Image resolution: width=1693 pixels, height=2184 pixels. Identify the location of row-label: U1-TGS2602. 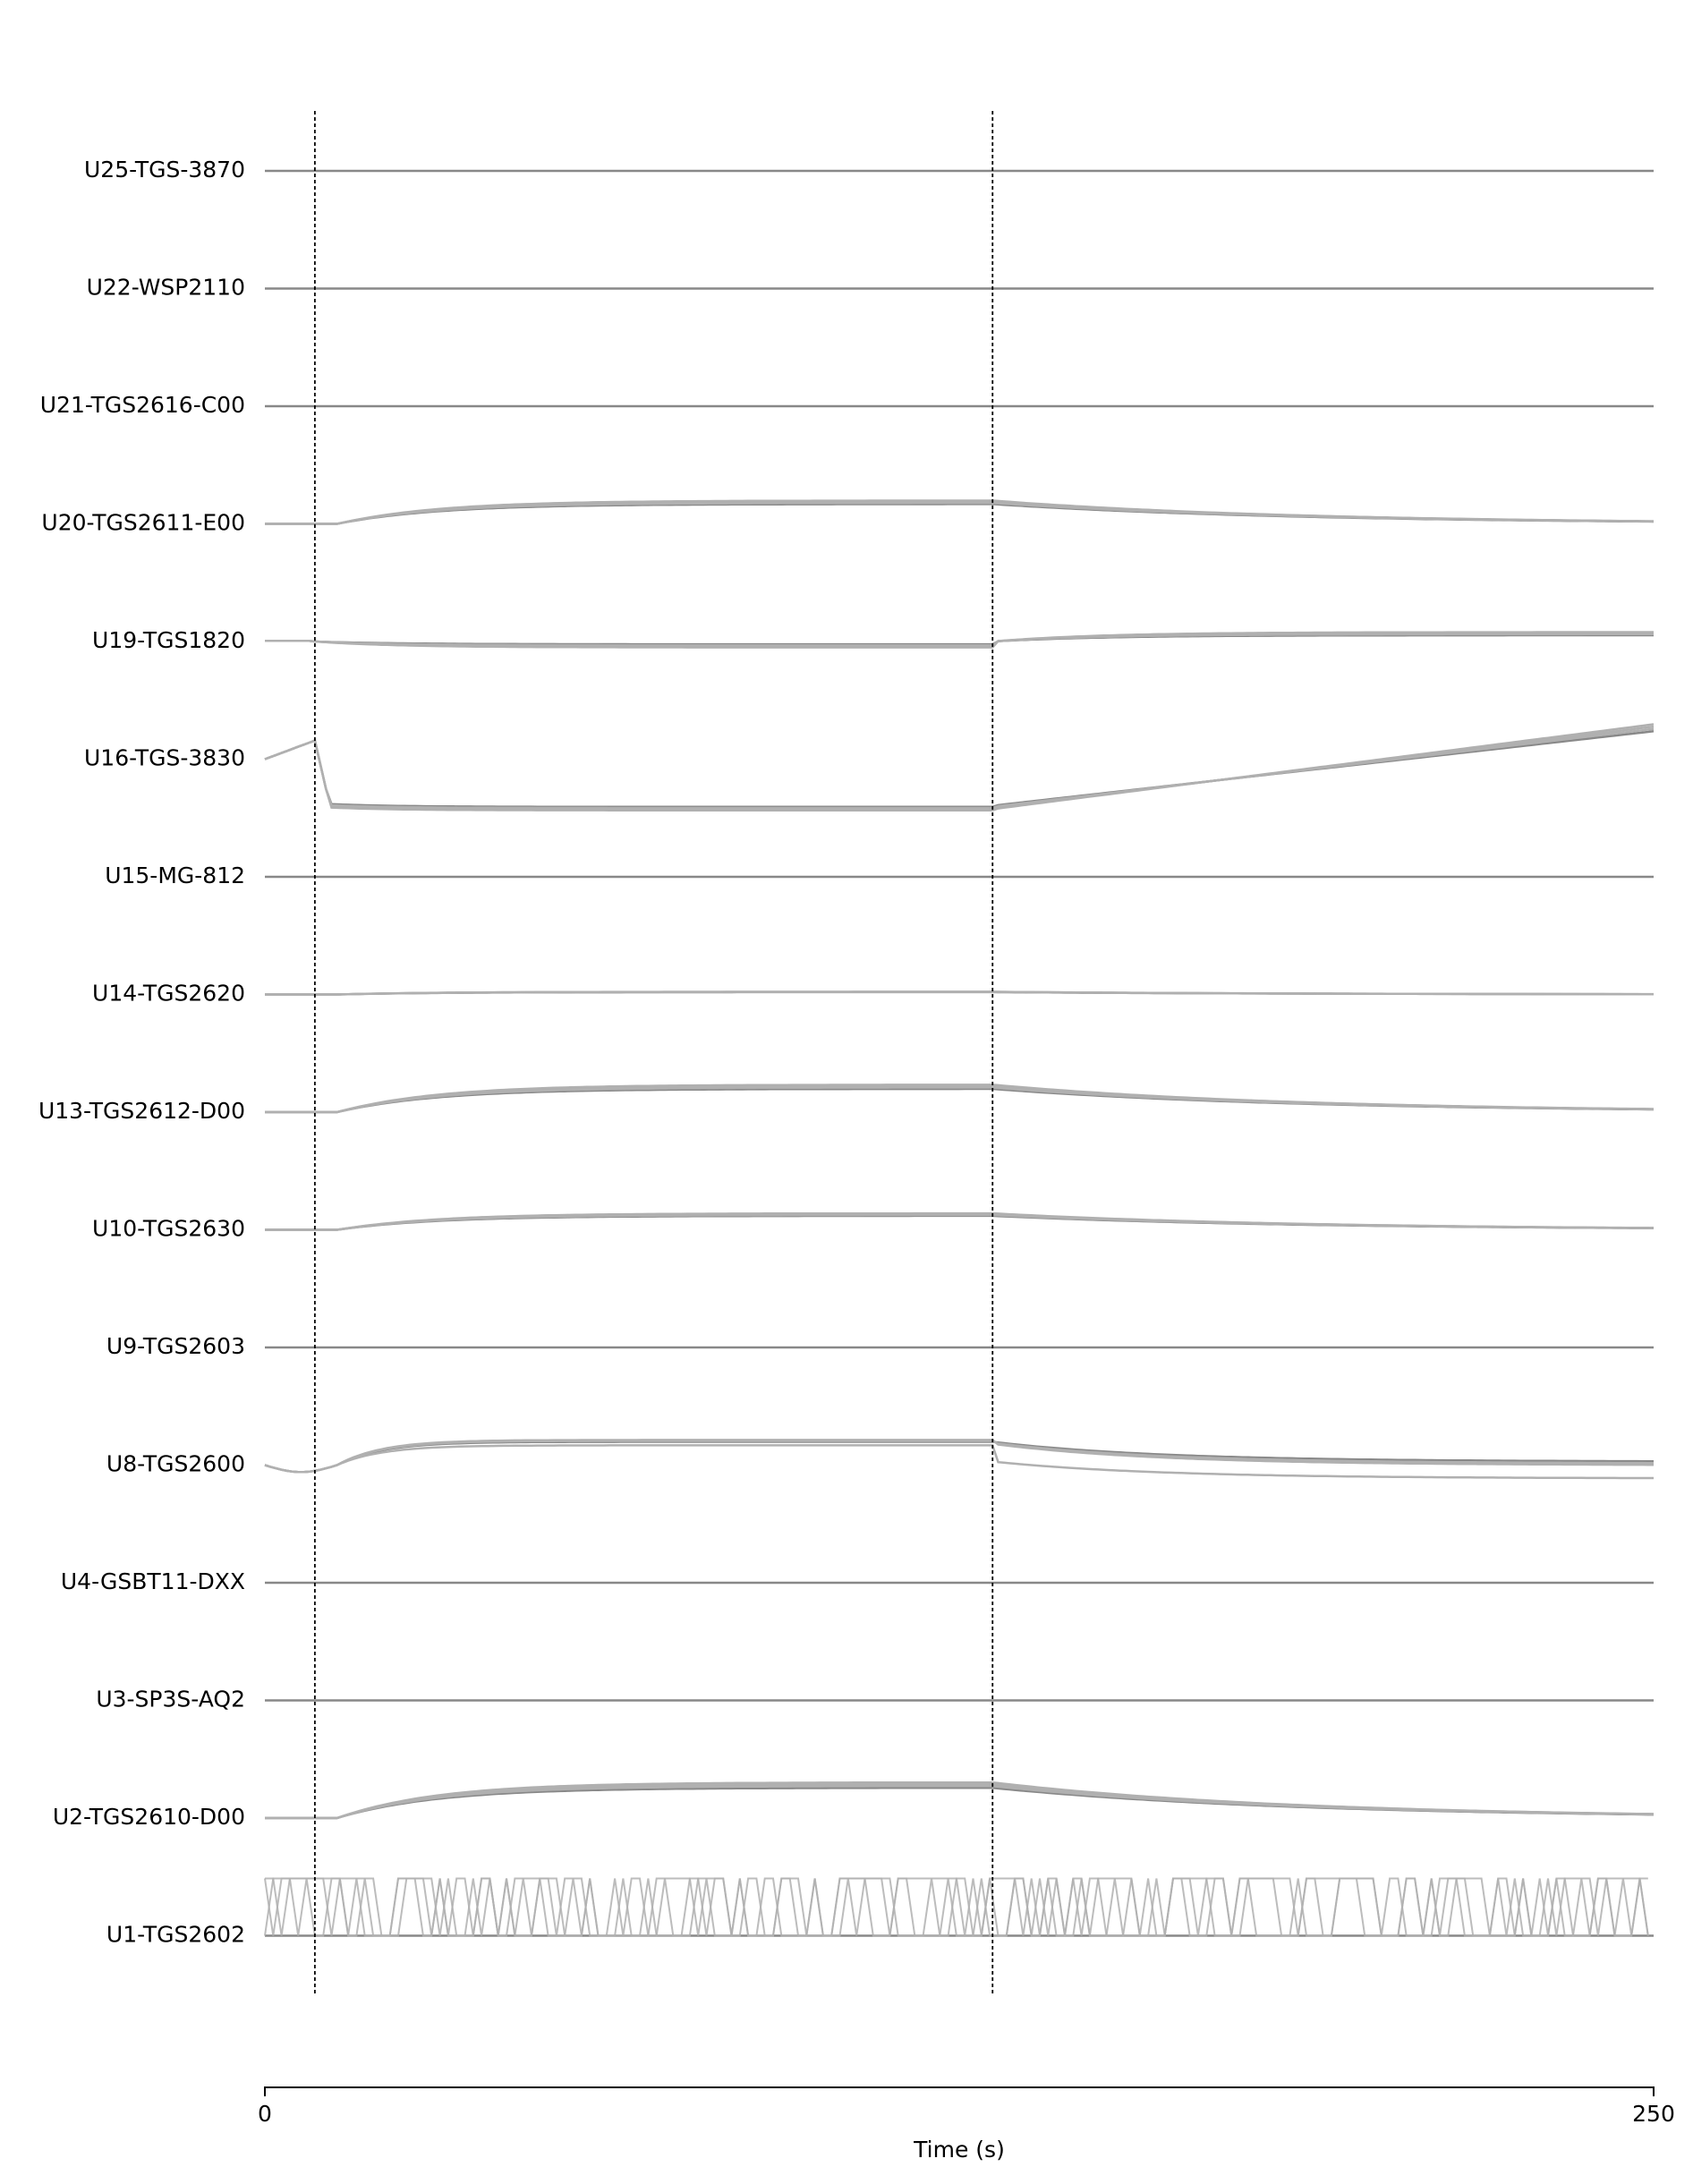
(175, 1935).